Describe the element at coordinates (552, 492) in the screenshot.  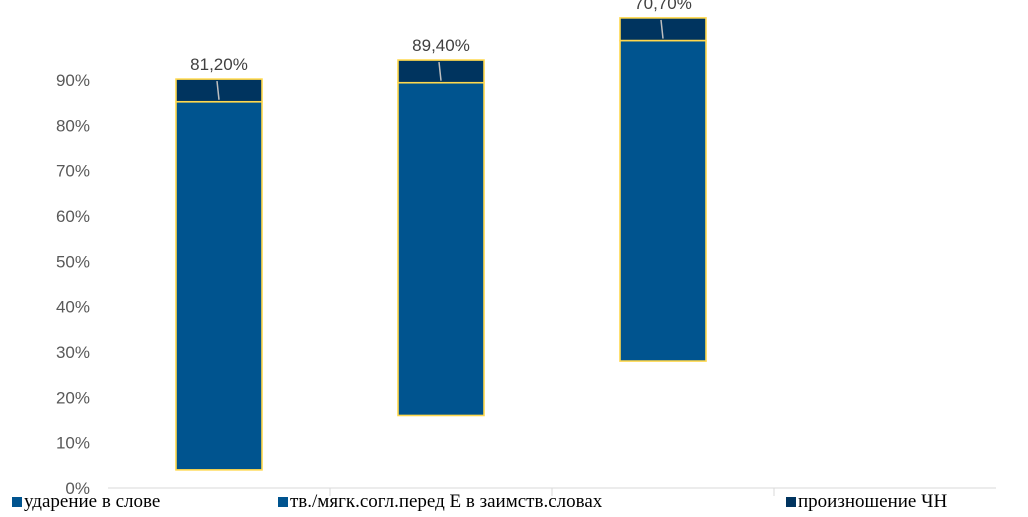
I see `x-axis-ticks` at that location.